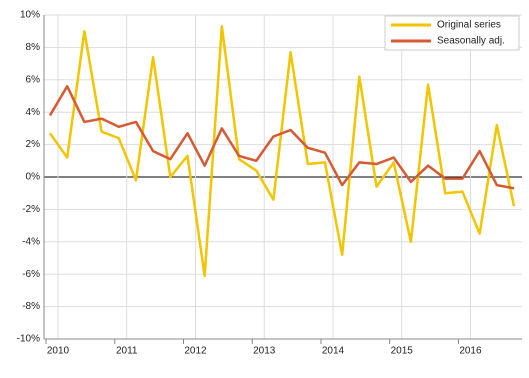 This screenshot has height=378, width=529. Describe the element at coordinates (30, 15) in the screenshot. I see `y-tick-label: 10%` at that location.